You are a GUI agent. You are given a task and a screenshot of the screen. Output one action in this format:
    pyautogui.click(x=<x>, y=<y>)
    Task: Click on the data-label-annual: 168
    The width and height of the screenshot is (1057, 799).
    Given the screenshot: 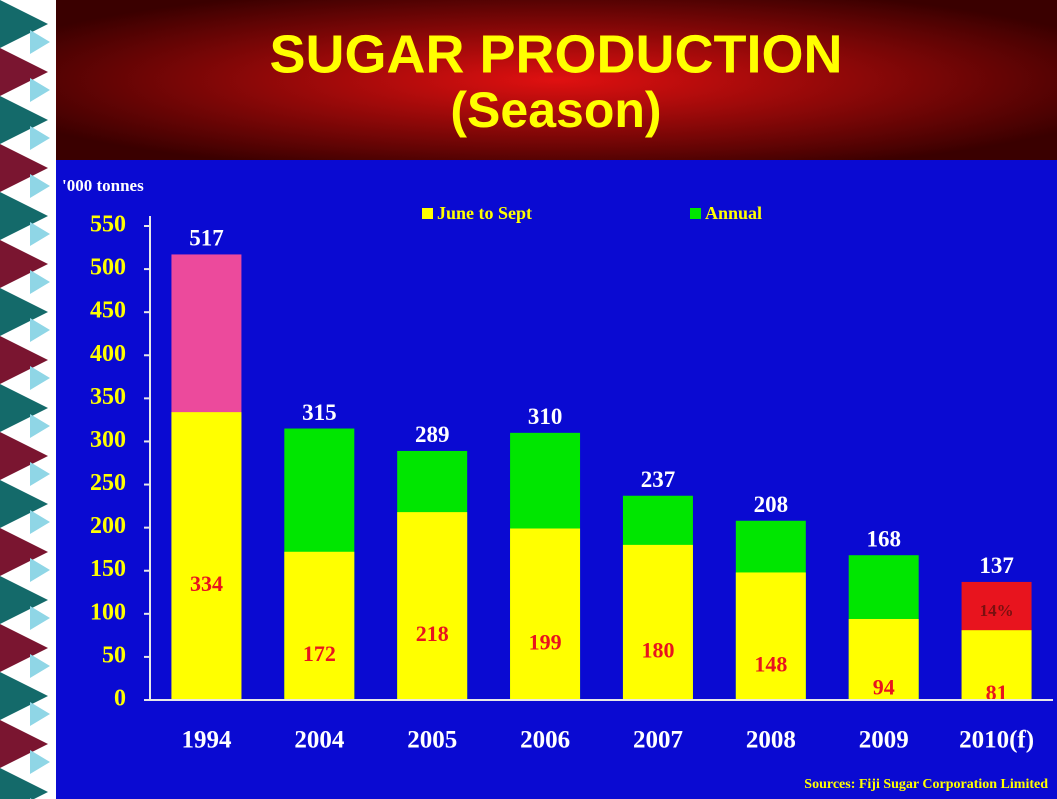 What is the action you would take?
    pyautogui.click(x=883, y=538)
    